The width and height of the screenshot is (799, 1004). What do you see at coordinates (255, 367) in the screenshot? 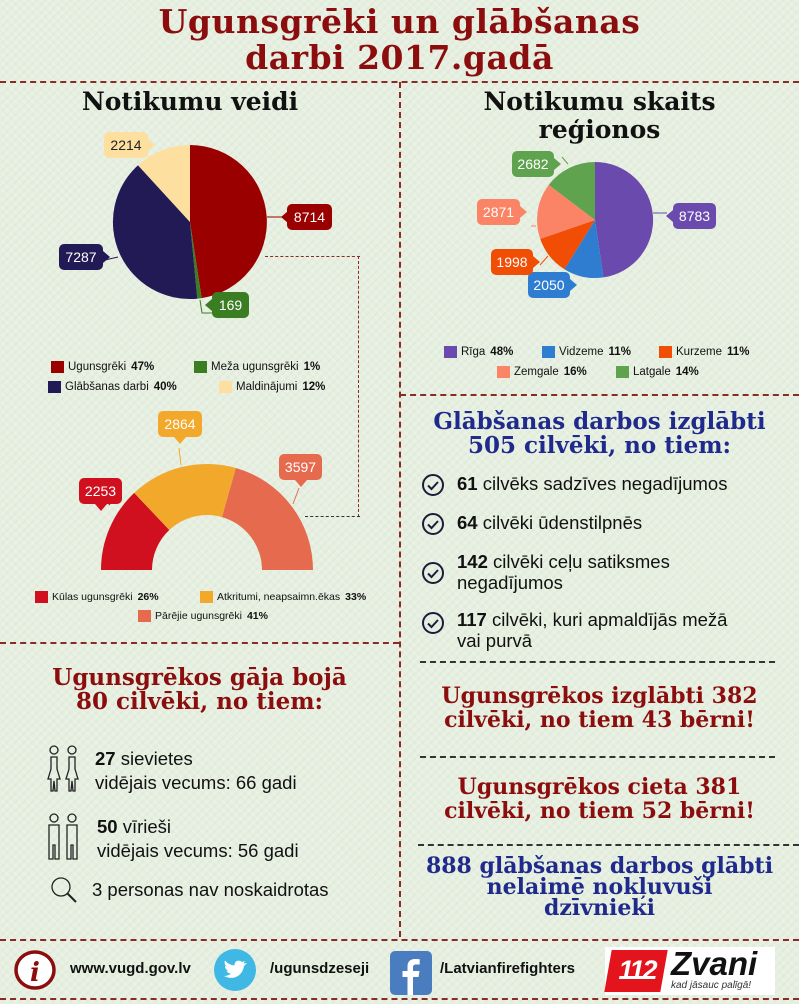
I see `legend-label: Meža ugunsgrēki` at bounding box center [255, 367].